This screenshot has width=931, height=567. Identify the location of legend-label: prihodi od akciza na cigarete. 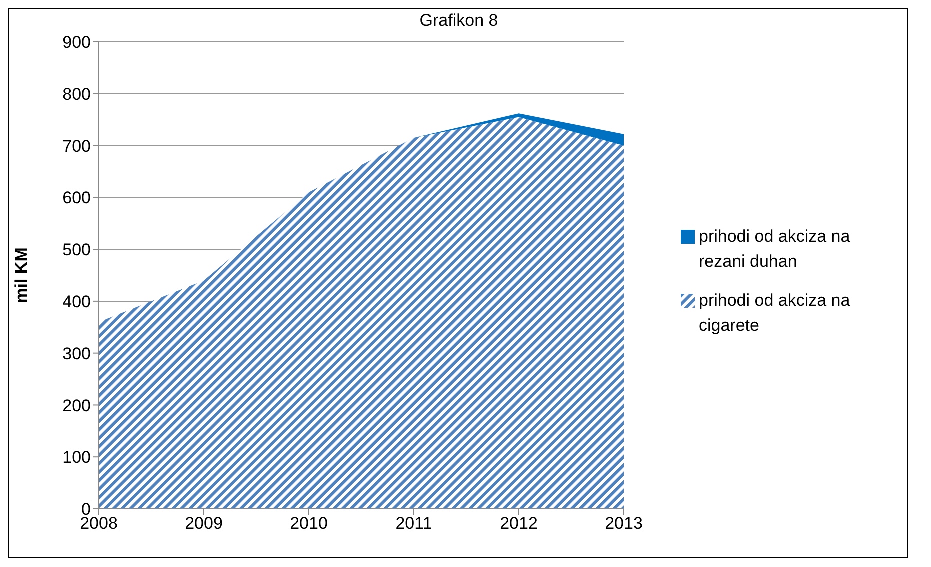
(775, 313).